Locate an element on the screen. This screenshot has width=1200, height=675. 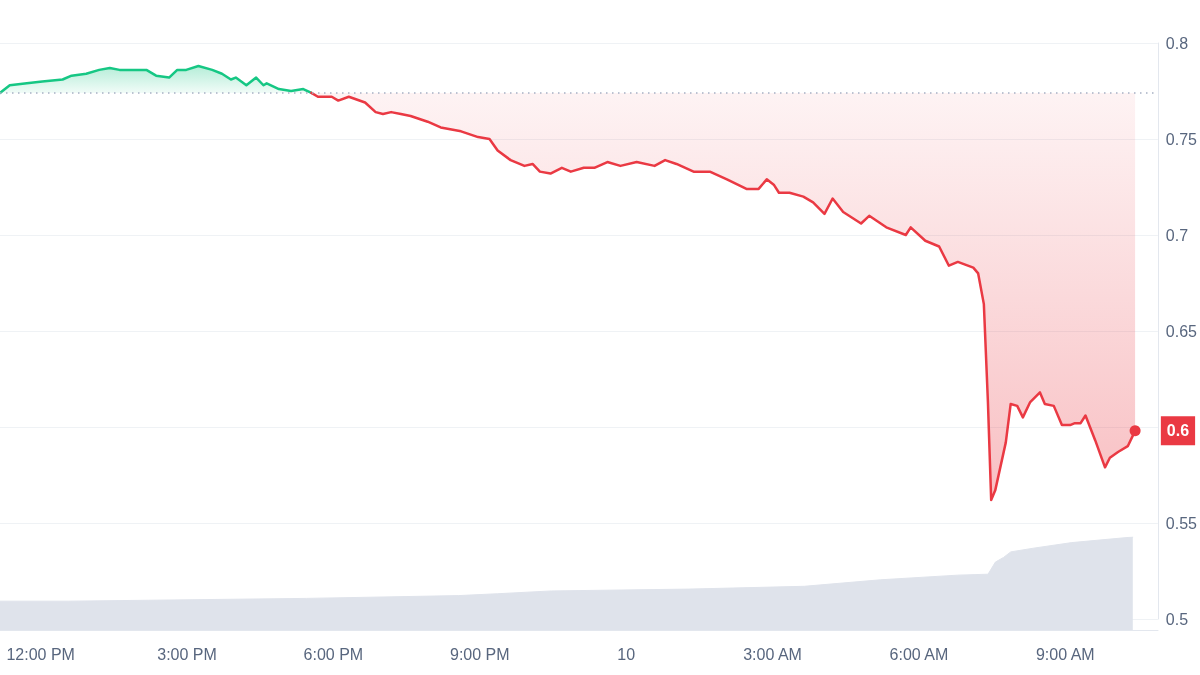
y-tick-label: 0.5 is located at coordinates (1177, 619).